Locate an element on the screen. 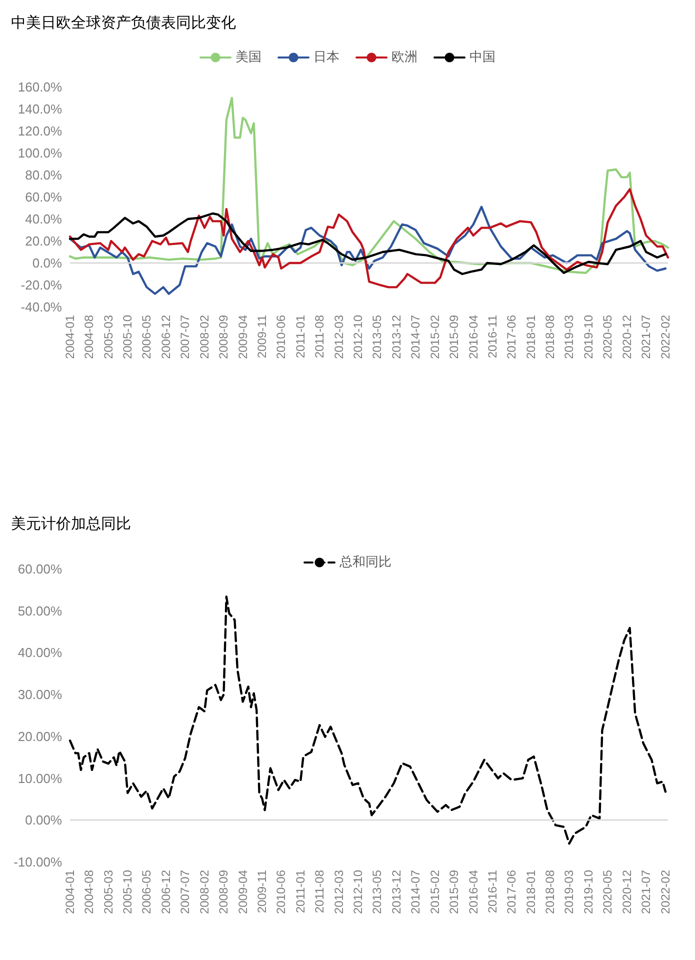  y-tick-label: 140.0% is located at coordinates (40, 109).